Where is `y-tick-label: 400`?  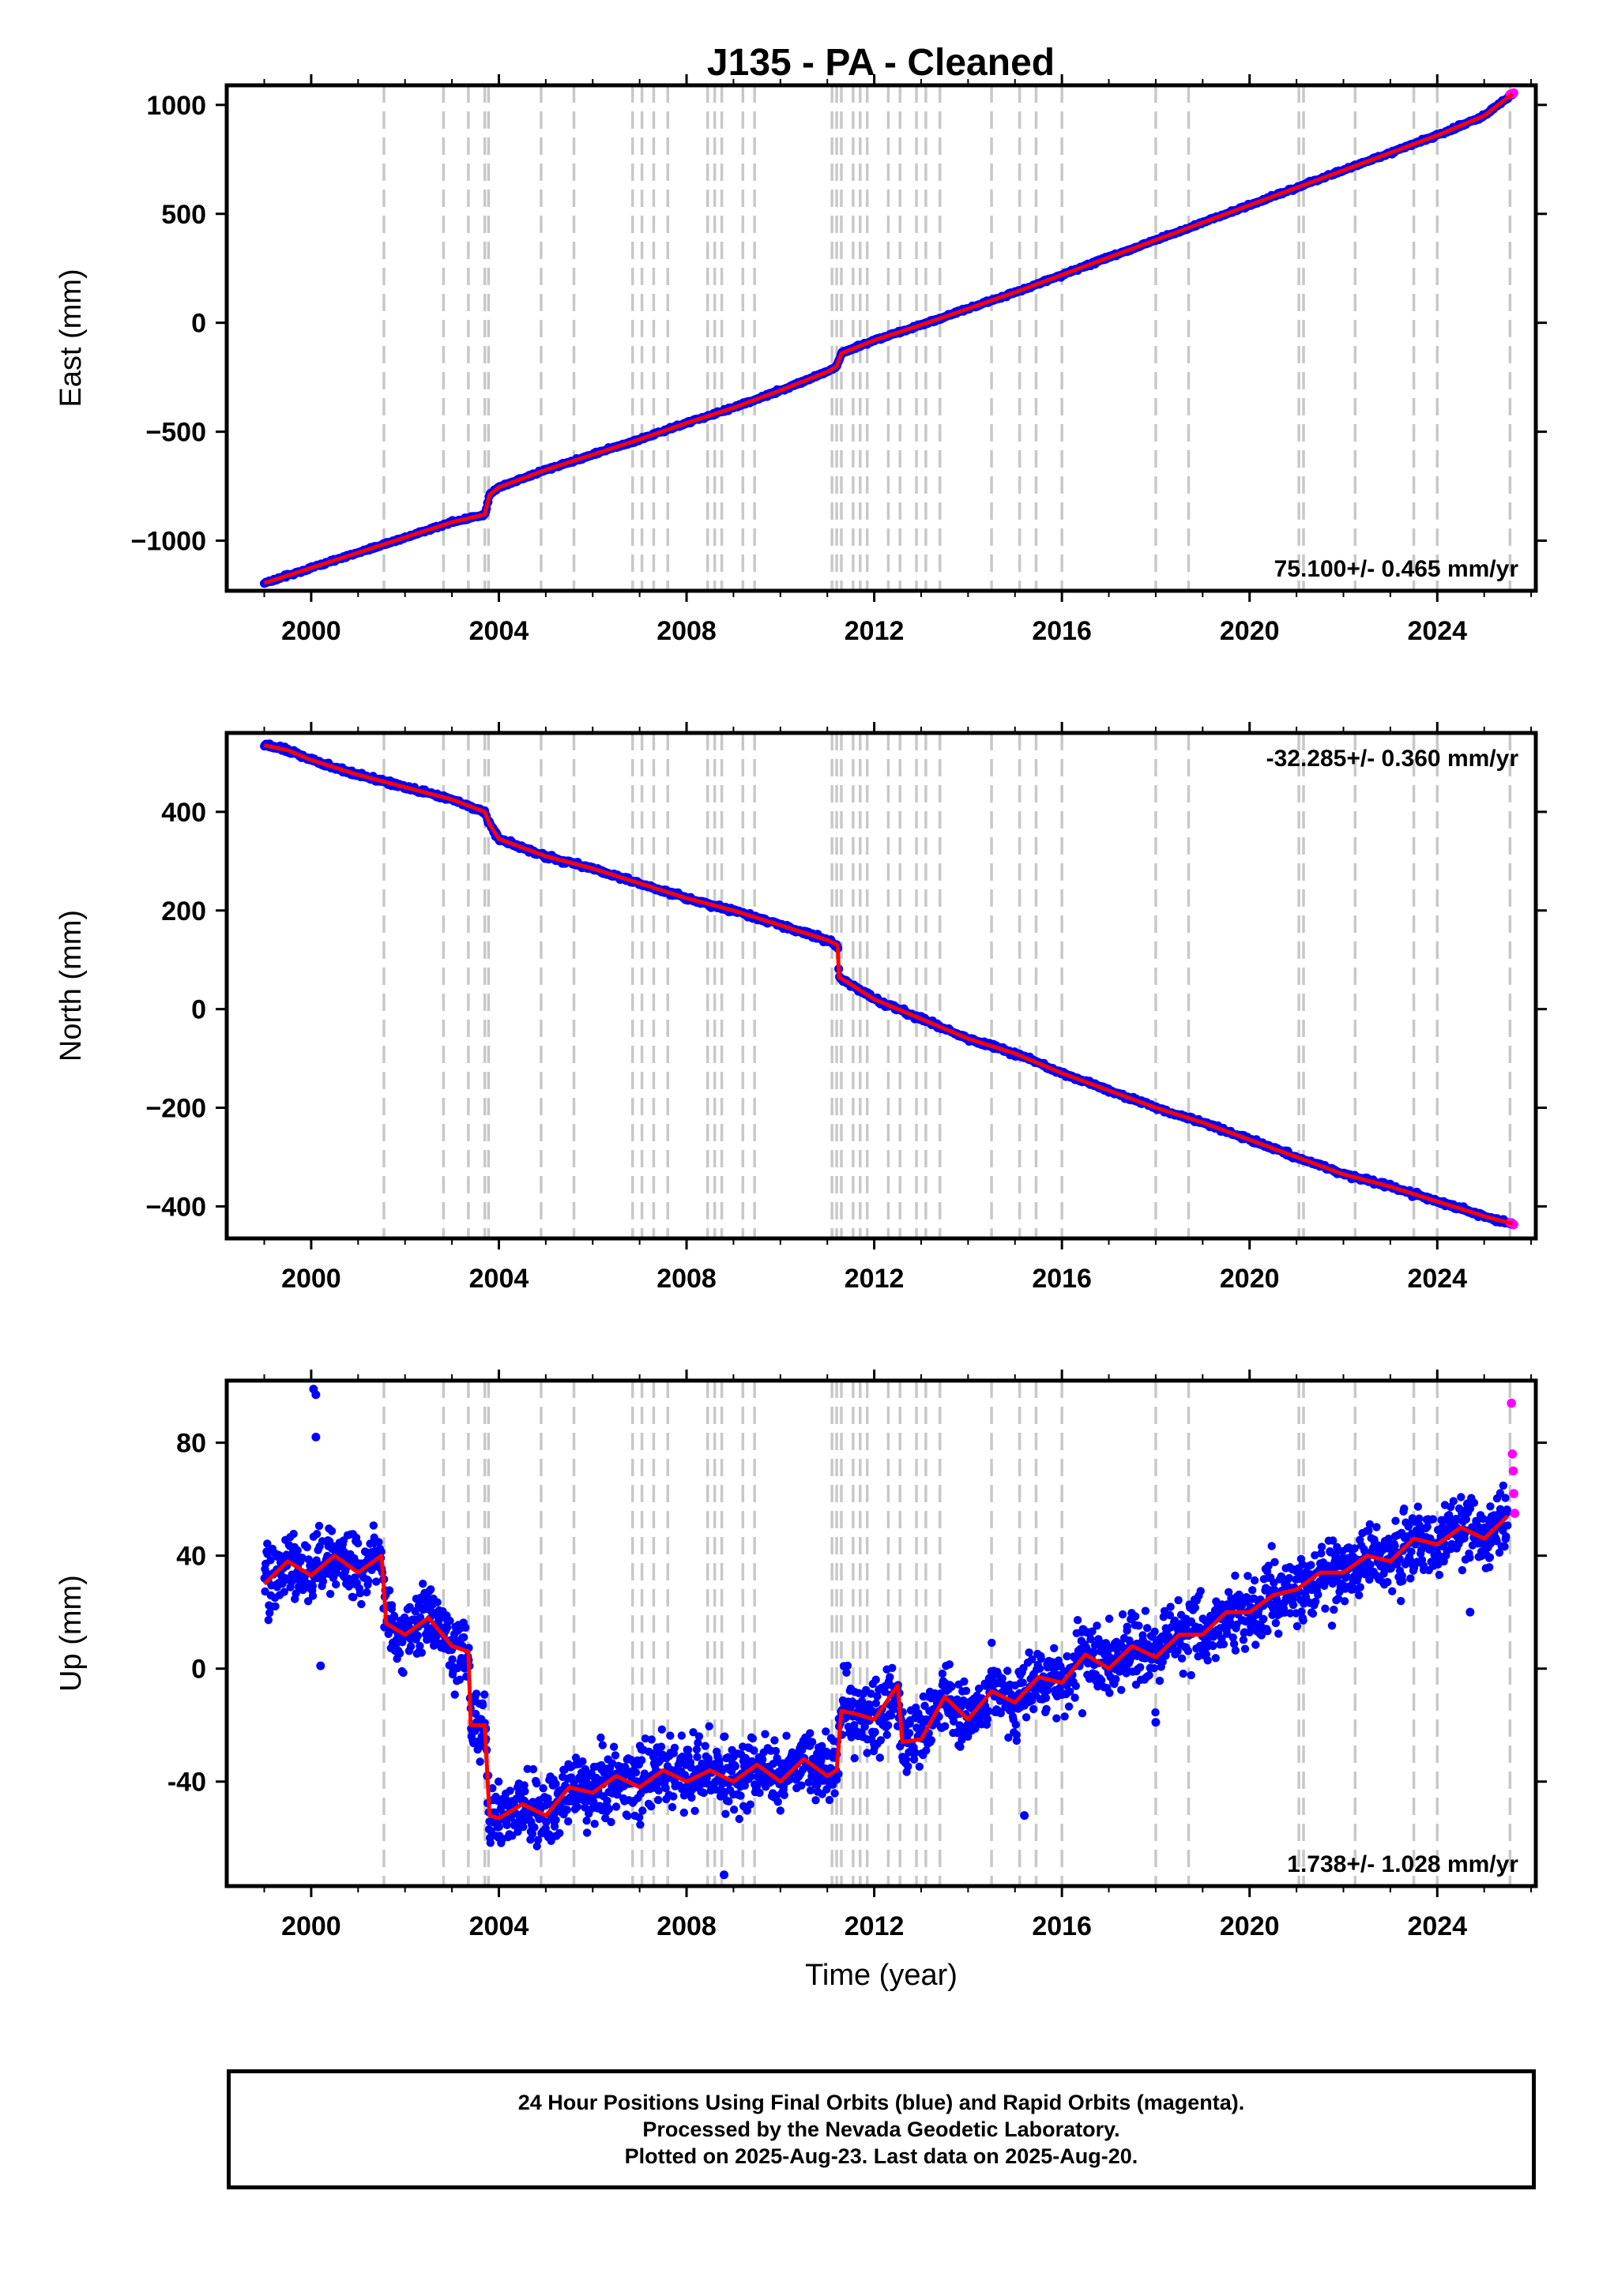 y-tick-label: 400 is located at coordinates (184, 813).